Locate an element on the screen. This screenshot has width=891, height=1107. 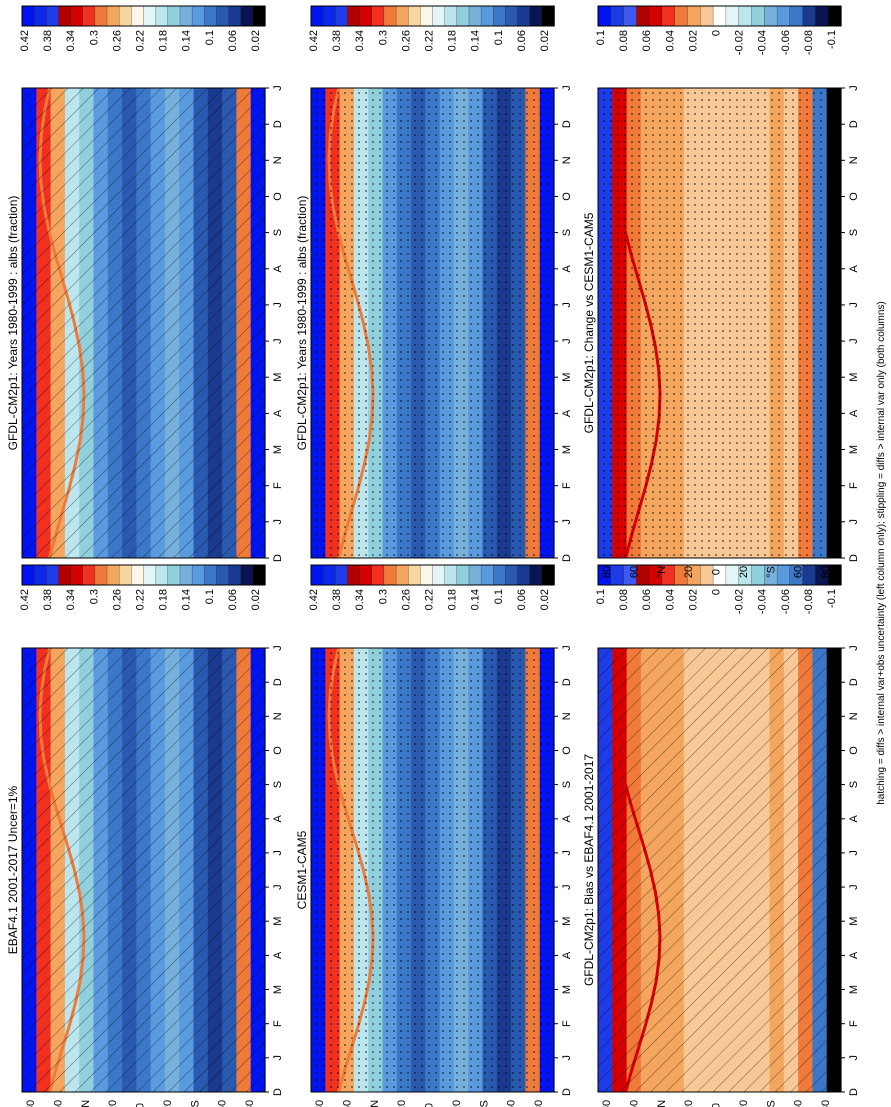
hatch-overlay is located at coordinates (719, 870).